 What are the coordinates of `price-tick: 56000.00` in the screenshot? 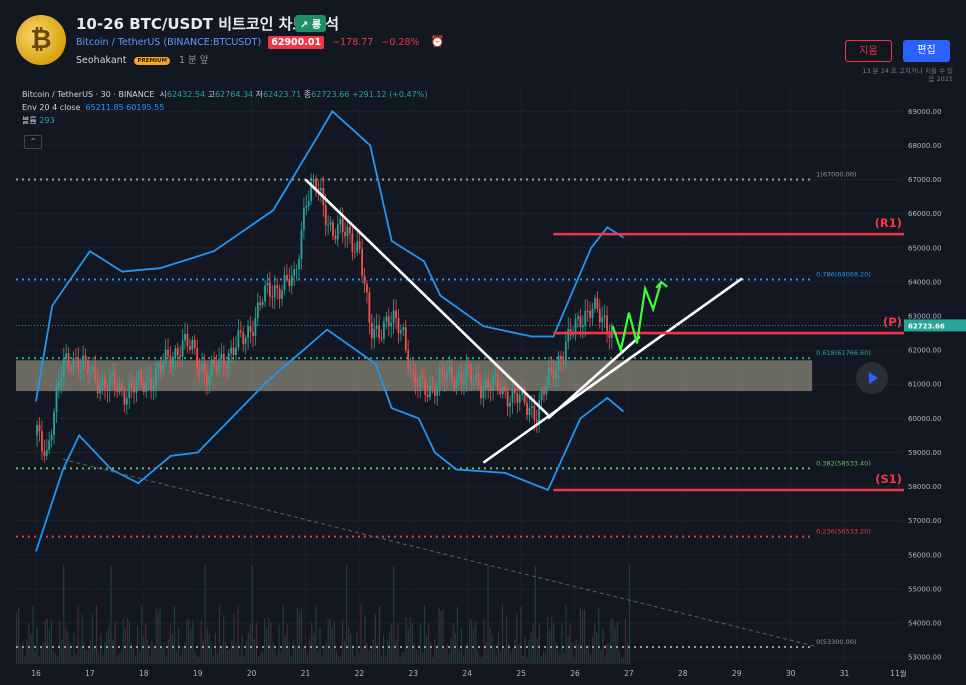 It's located at (924, 555).